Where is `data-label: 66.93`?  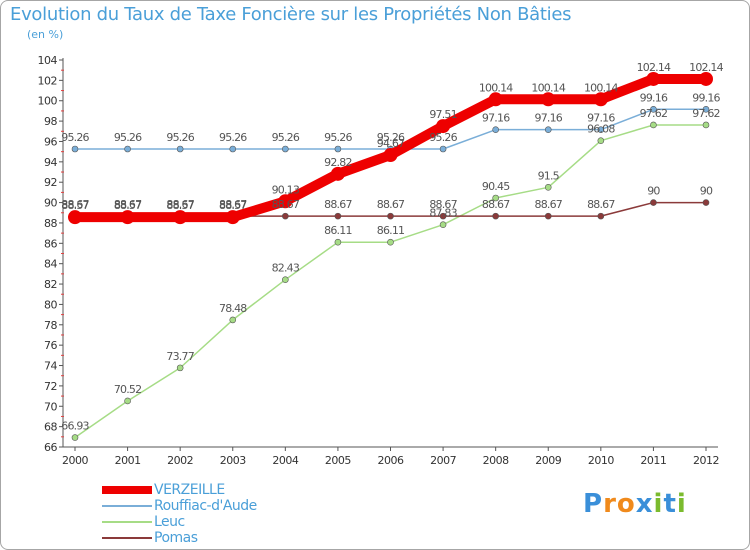
data-label: 66.93 is located at coordinates (75, 426).